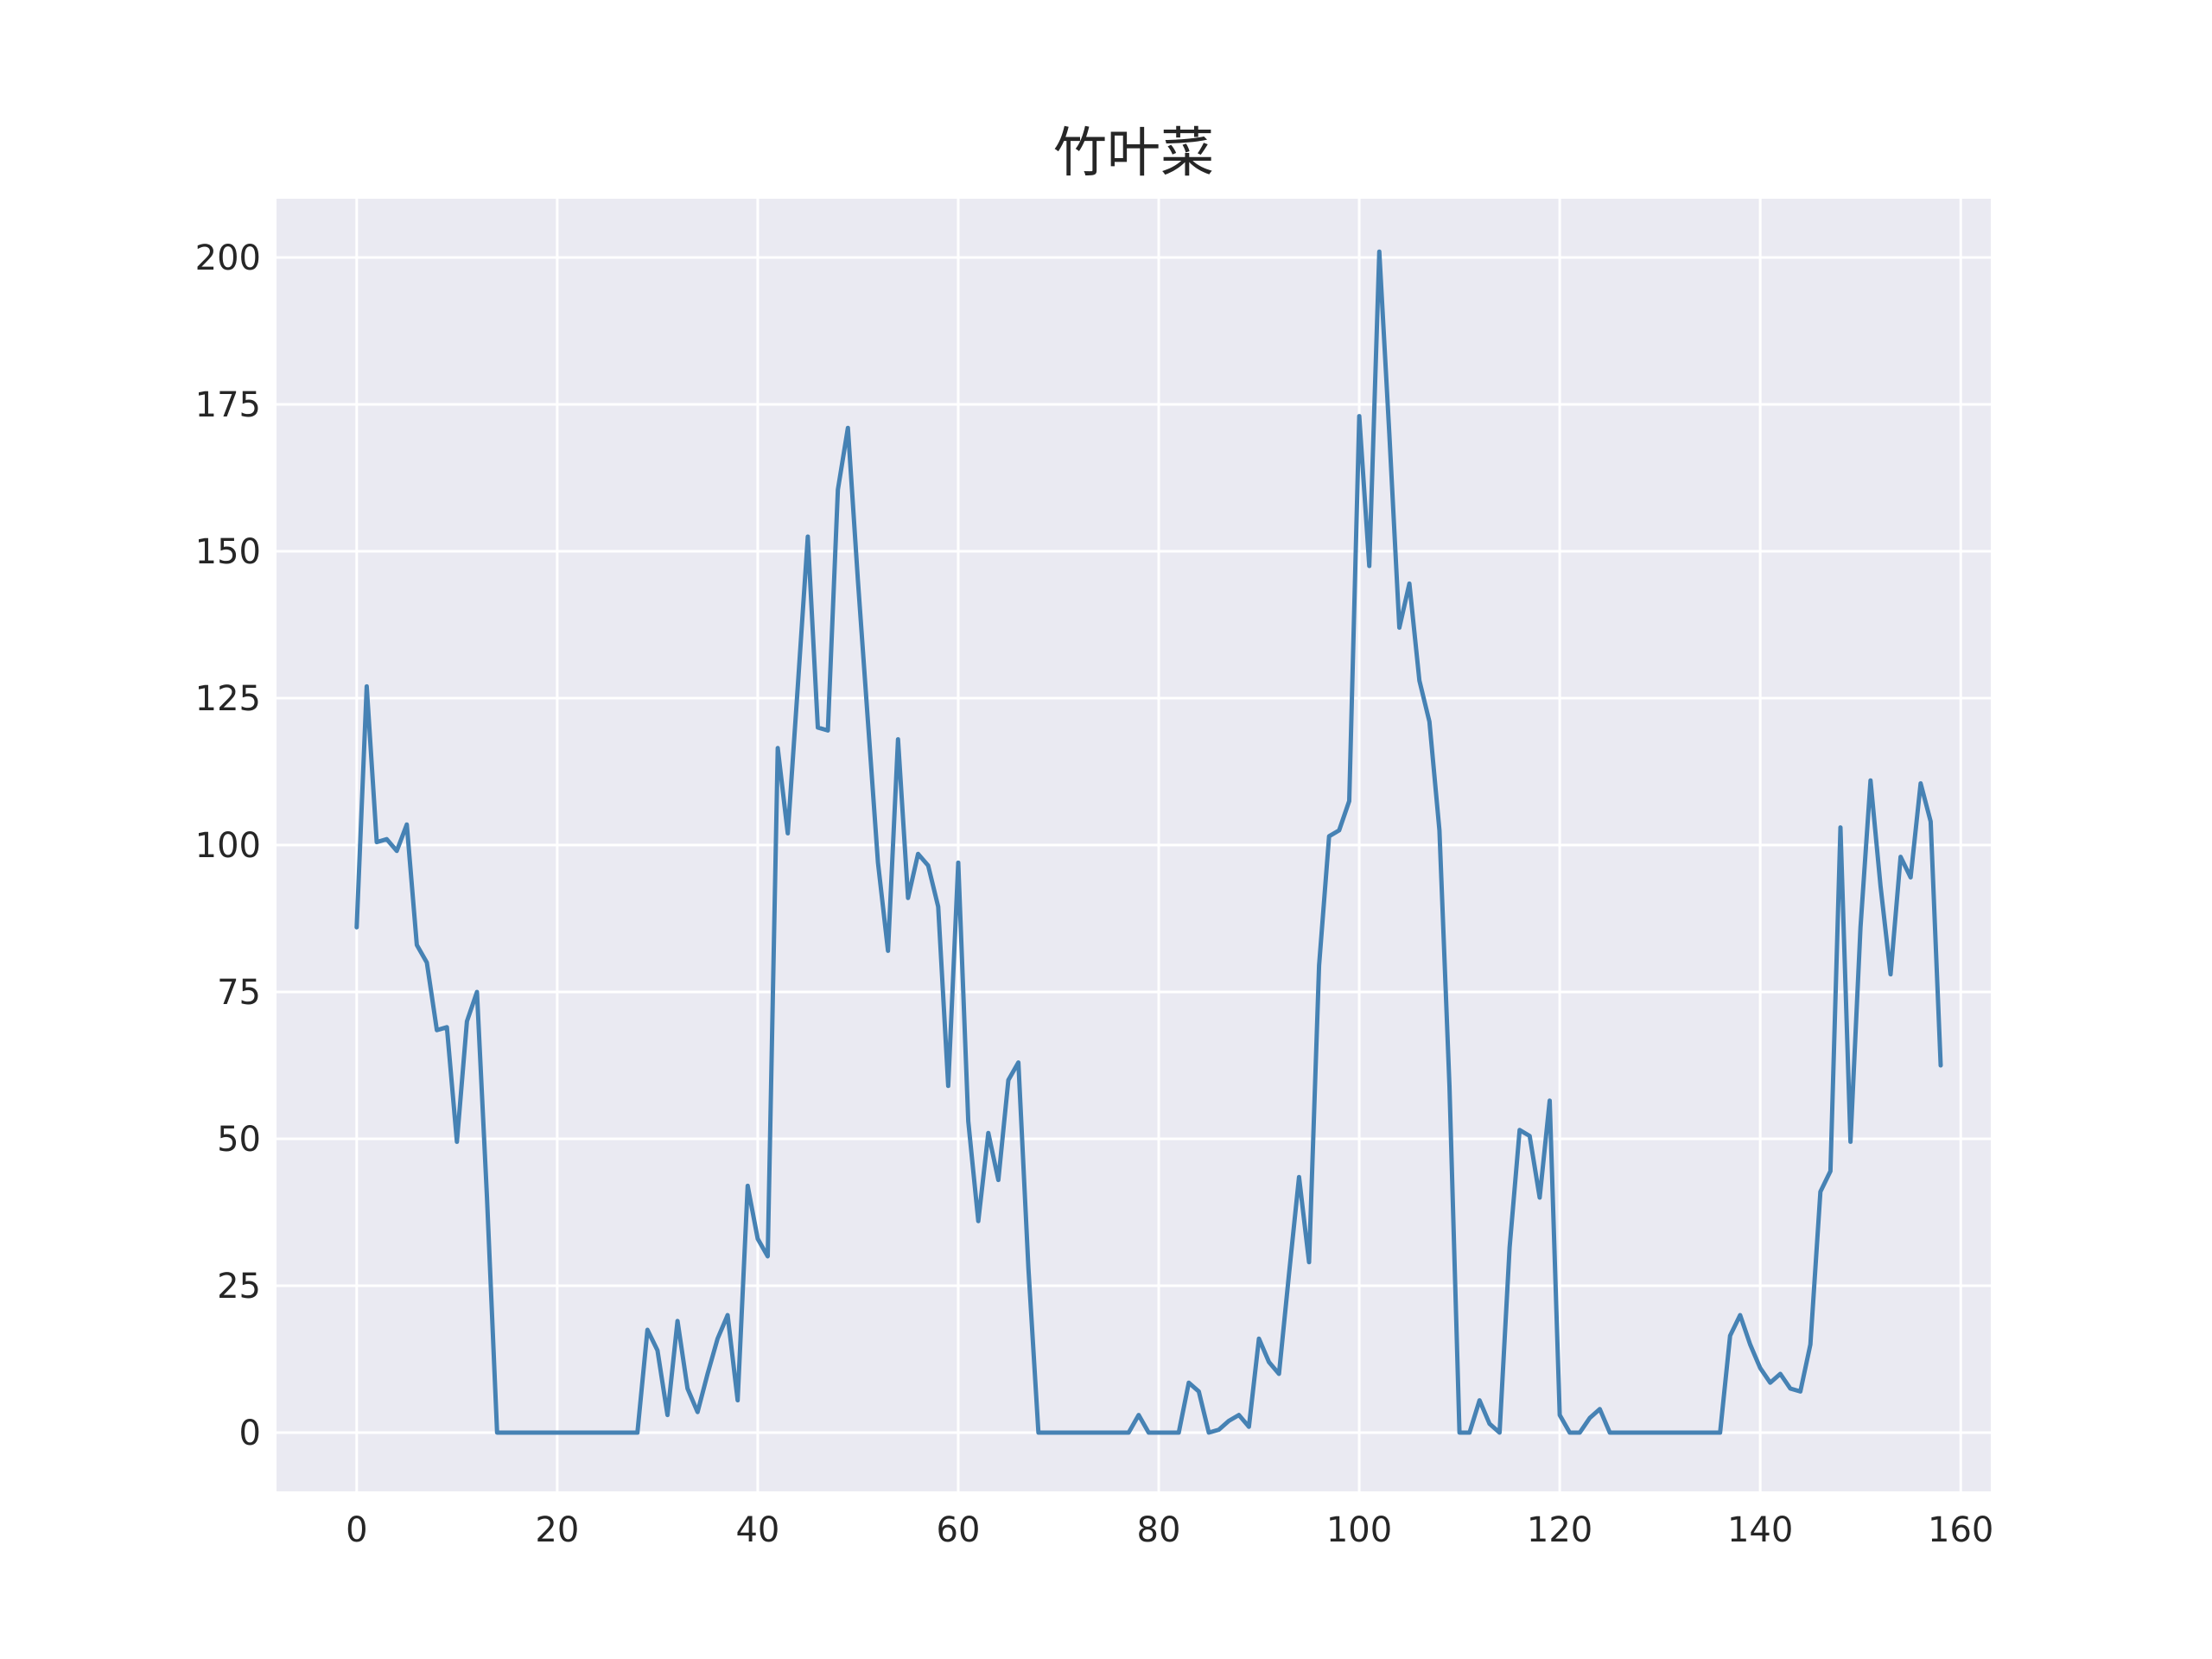 The image size is (2212, 1659). I want to click on y-tick-label: 125, so click(228, 699).